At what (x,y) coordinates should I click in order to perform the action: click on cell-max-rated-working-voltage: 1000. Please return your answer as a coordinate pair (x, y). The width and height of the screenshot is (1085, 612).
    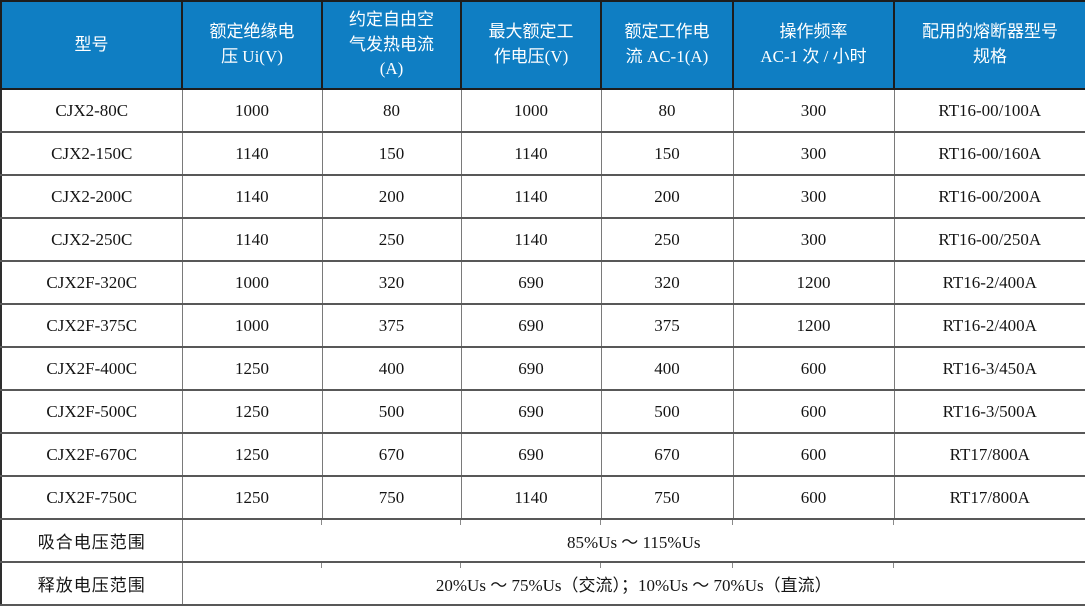
    Looking at the image, I should click on (531, 110).